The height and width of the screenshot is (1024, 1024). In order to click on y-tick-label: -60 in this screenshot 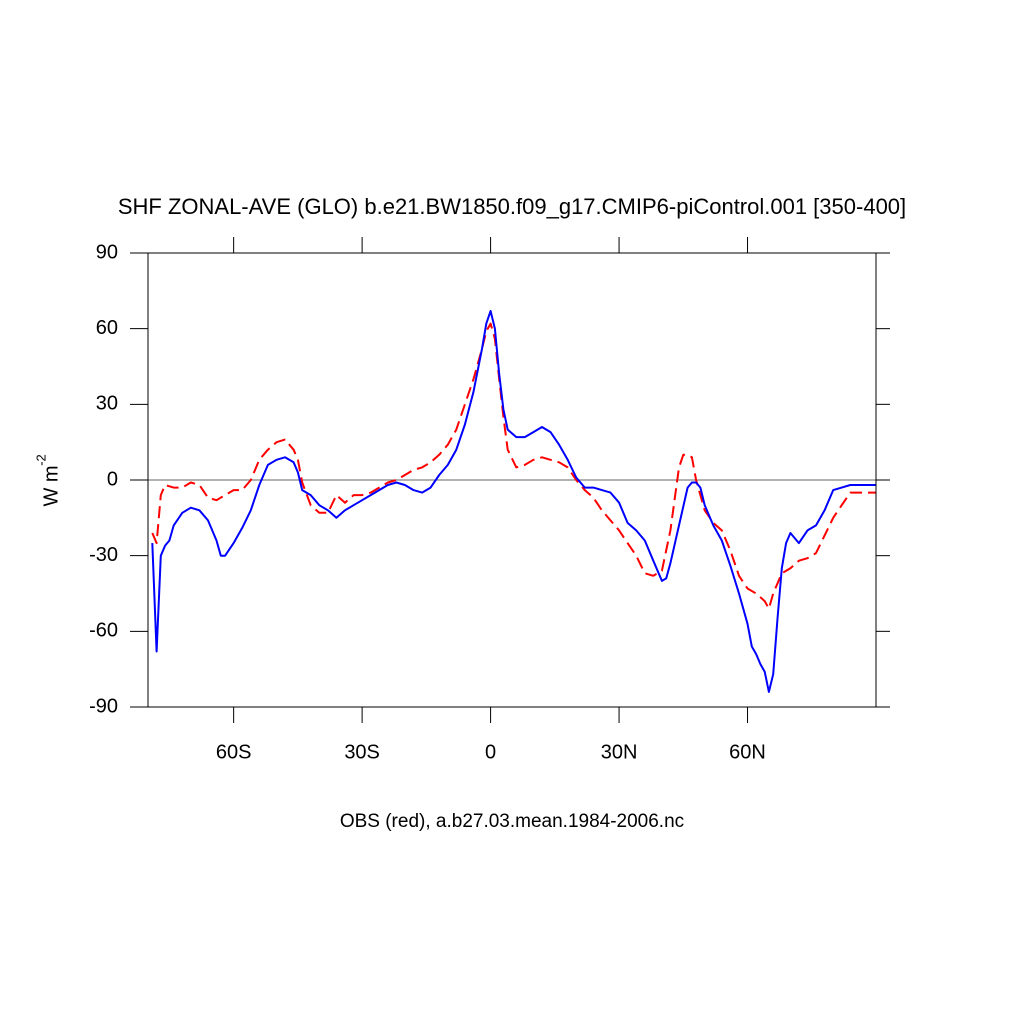, I will do `click(103, 631)`.